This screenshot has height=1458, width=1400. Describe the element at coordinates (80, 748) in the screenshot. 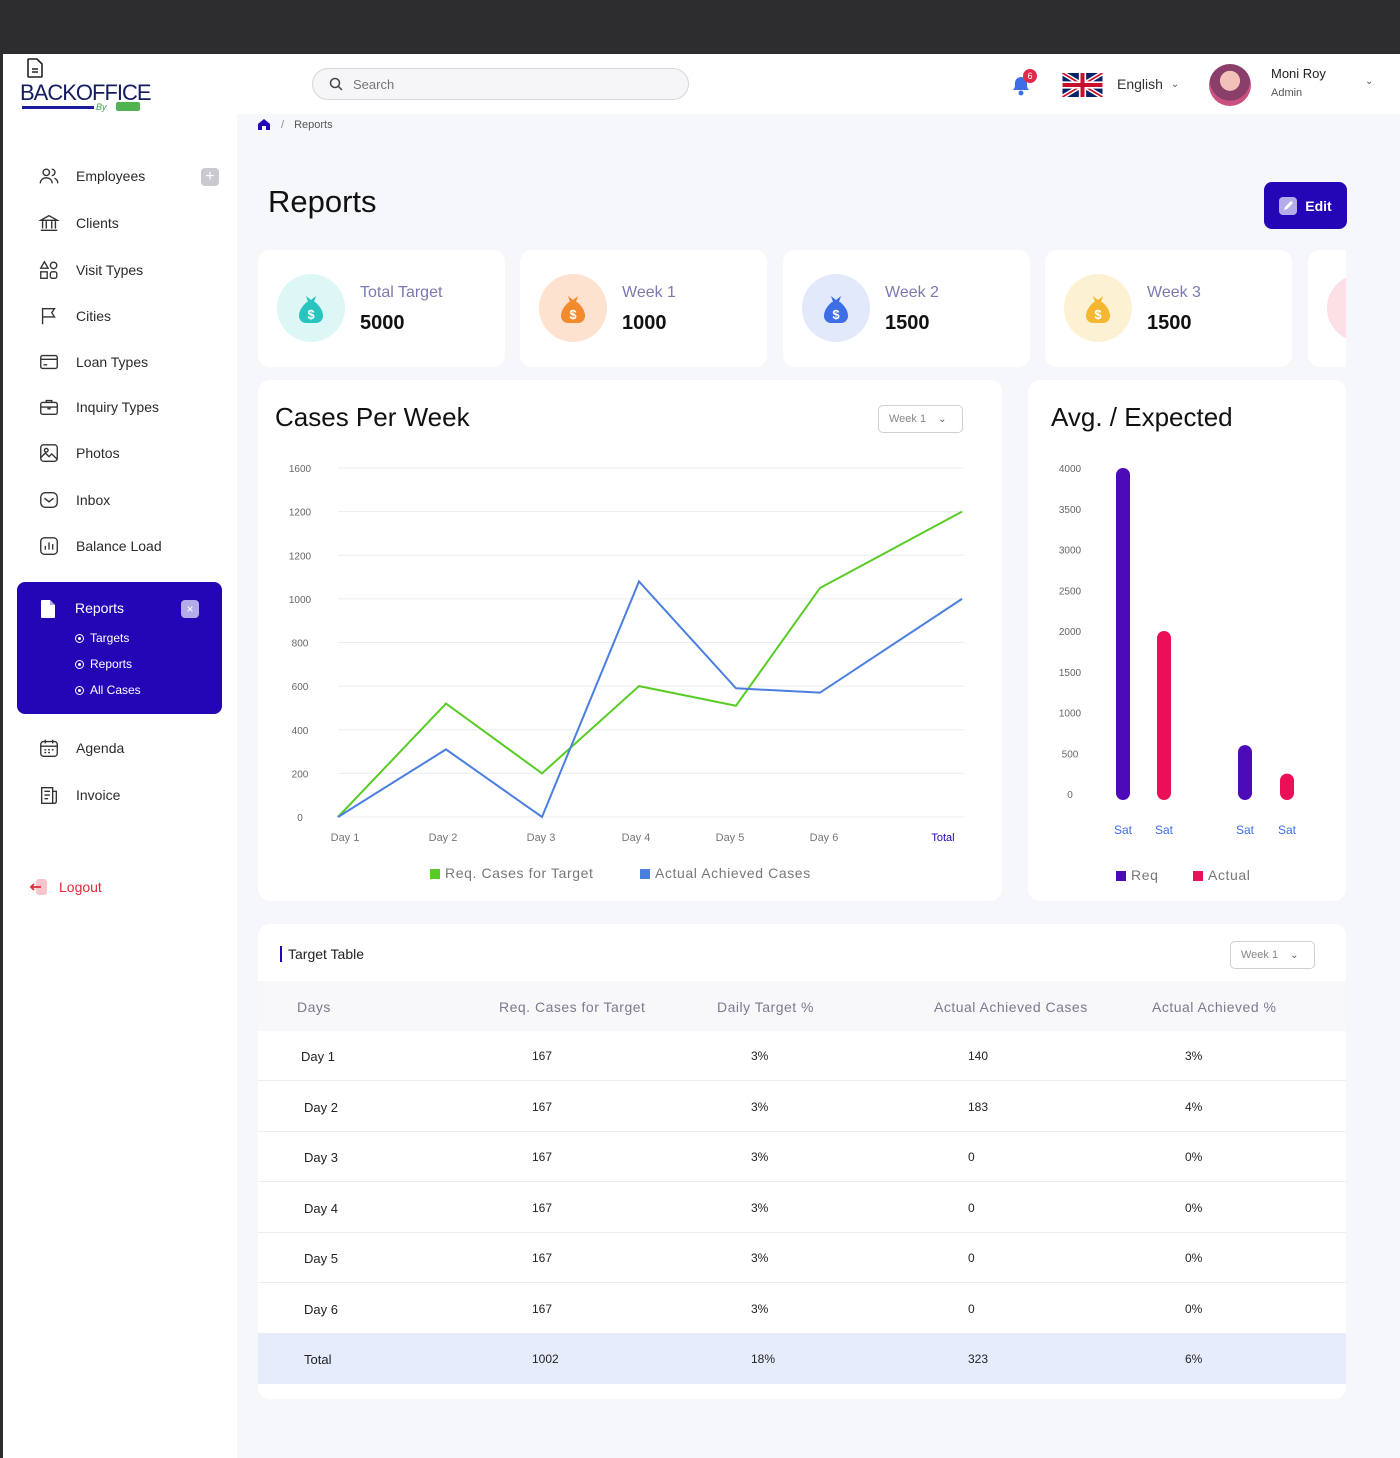

I see `sidebar-item-agenda: Agenda` at that location.